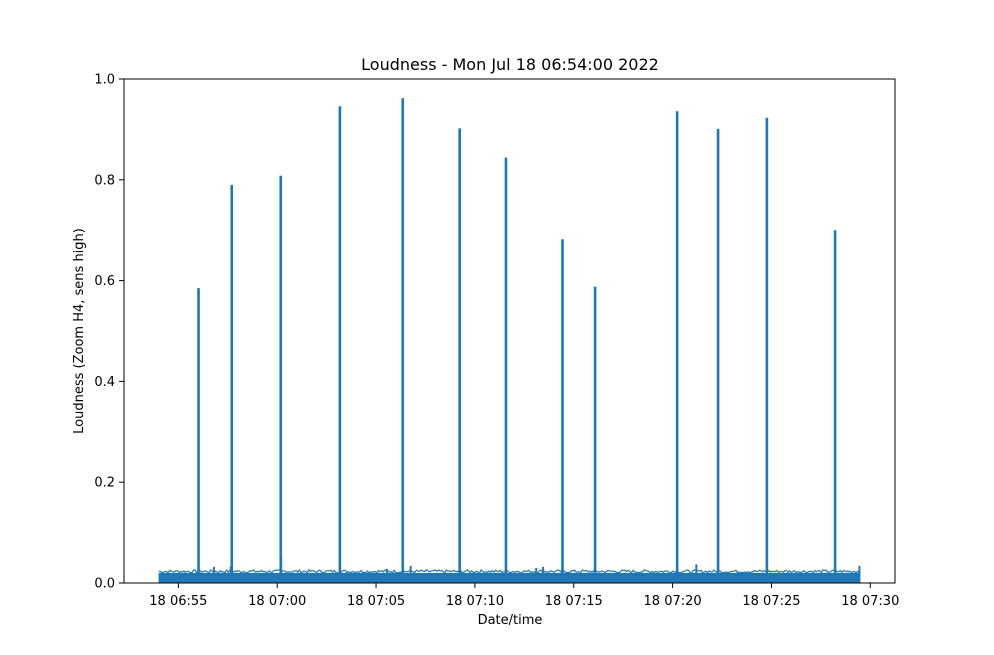 Image resolution: width=994 pixels, height=655 pixels. I want to click on x-tick-label: 18 07:05, so click(376, 601).